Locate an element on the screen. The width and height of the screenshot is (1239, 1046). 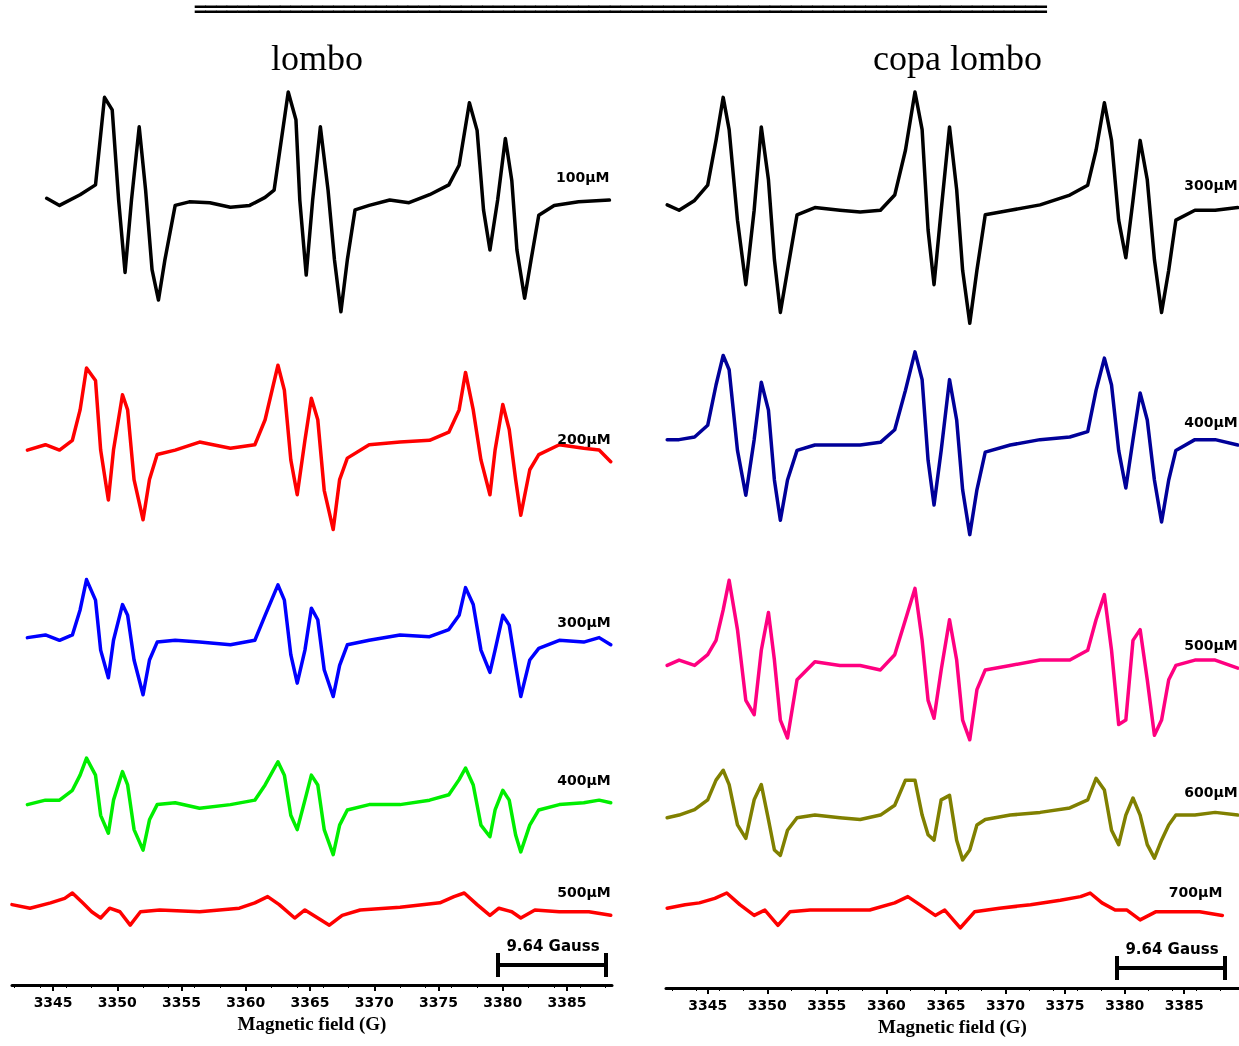
series-label: 100μM is located at coordinates (582, 177).